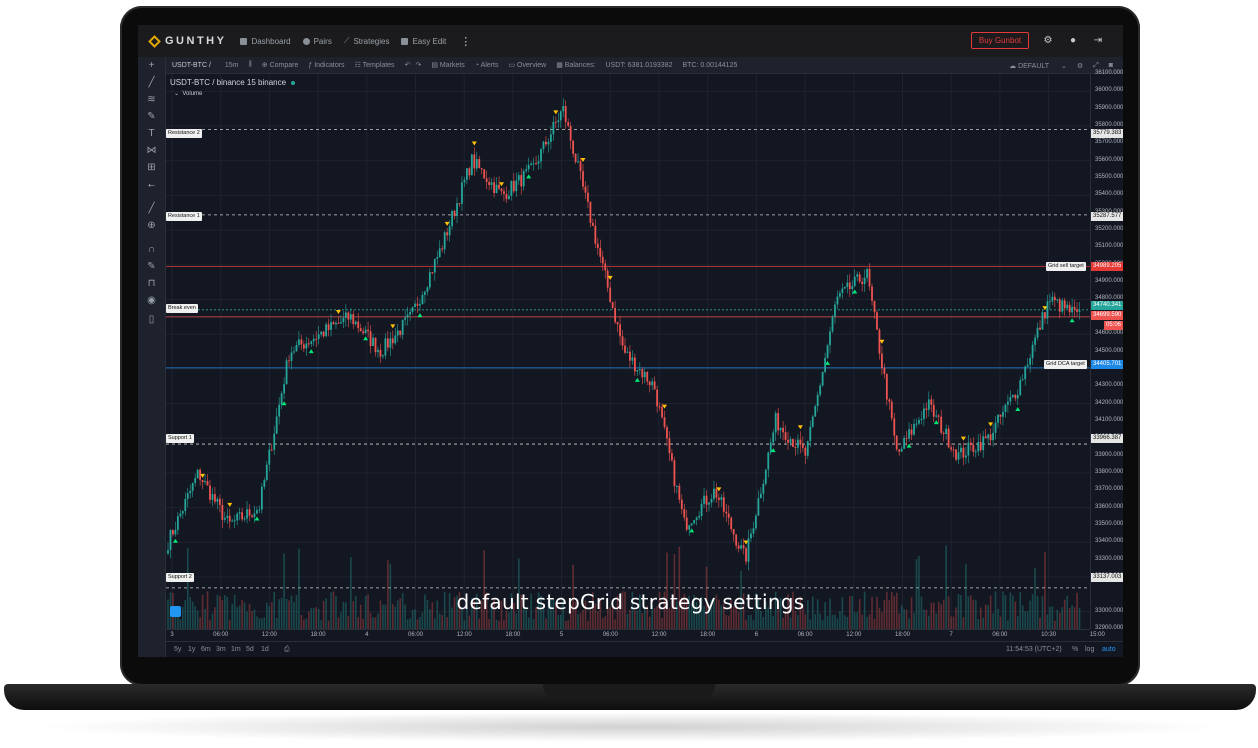 This screenshot has height=748, width=1258. I want to click on trash-icon: ▯, so click(151, 319).